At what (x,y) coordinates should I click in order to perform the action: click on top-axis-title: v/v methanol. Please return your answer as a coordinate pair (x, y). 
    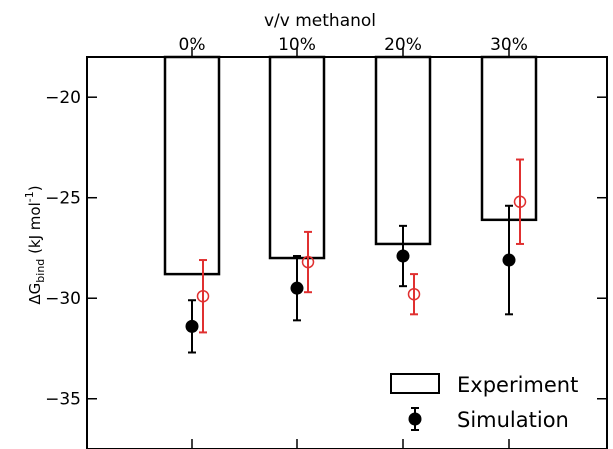
    Looking at the image, I should click on (320, 21).